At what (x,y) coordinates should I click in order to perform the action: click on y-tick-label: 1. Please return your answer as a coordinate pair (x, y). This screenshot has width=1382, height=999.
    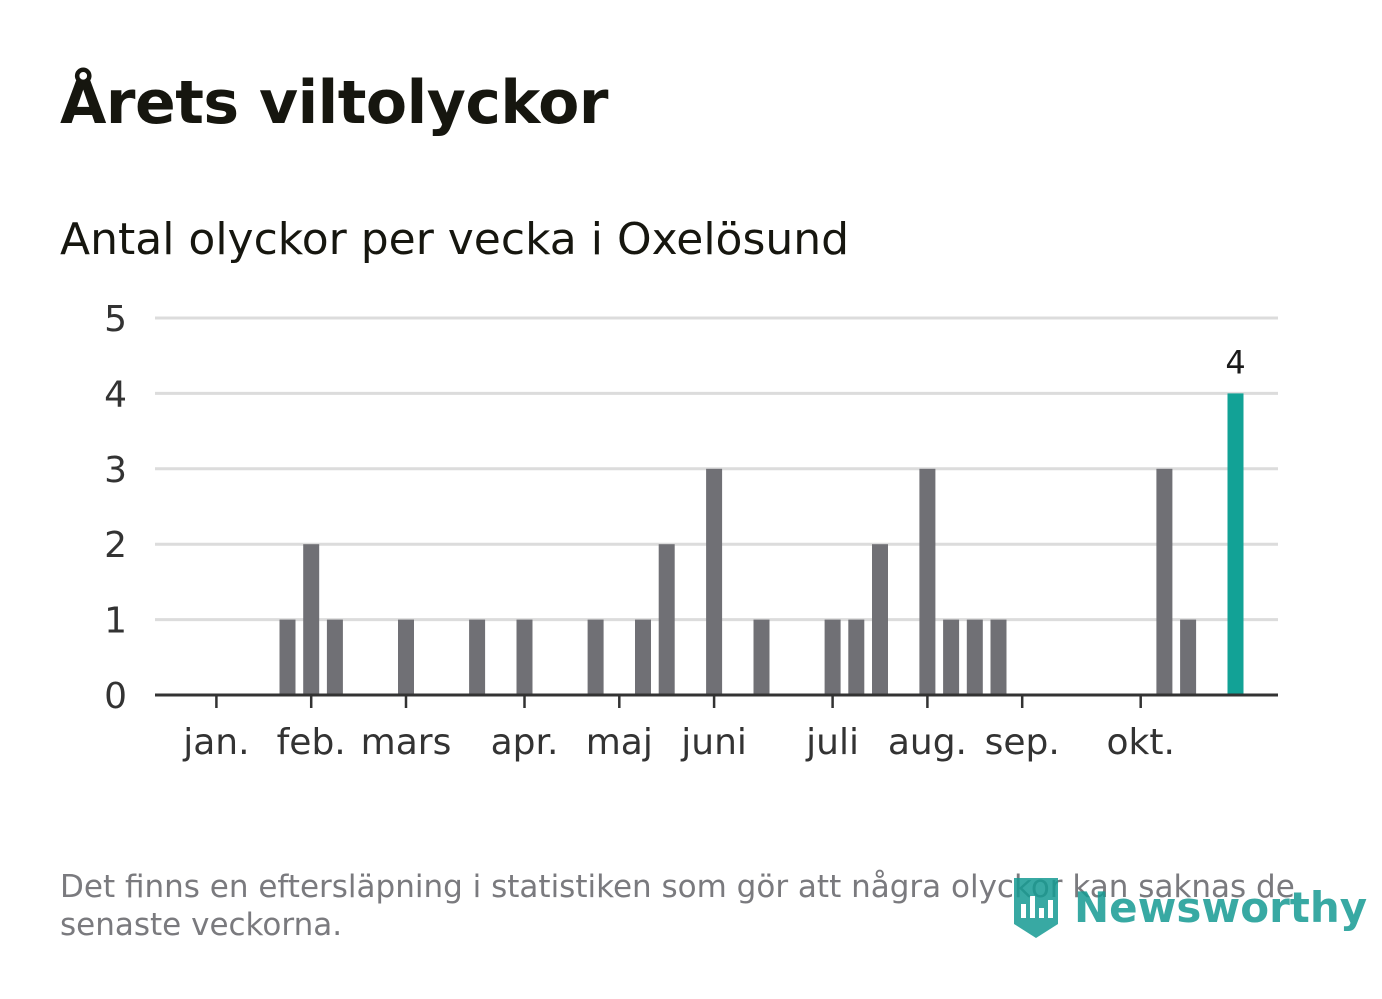
    Looking at the image, I should click on (115, 621).